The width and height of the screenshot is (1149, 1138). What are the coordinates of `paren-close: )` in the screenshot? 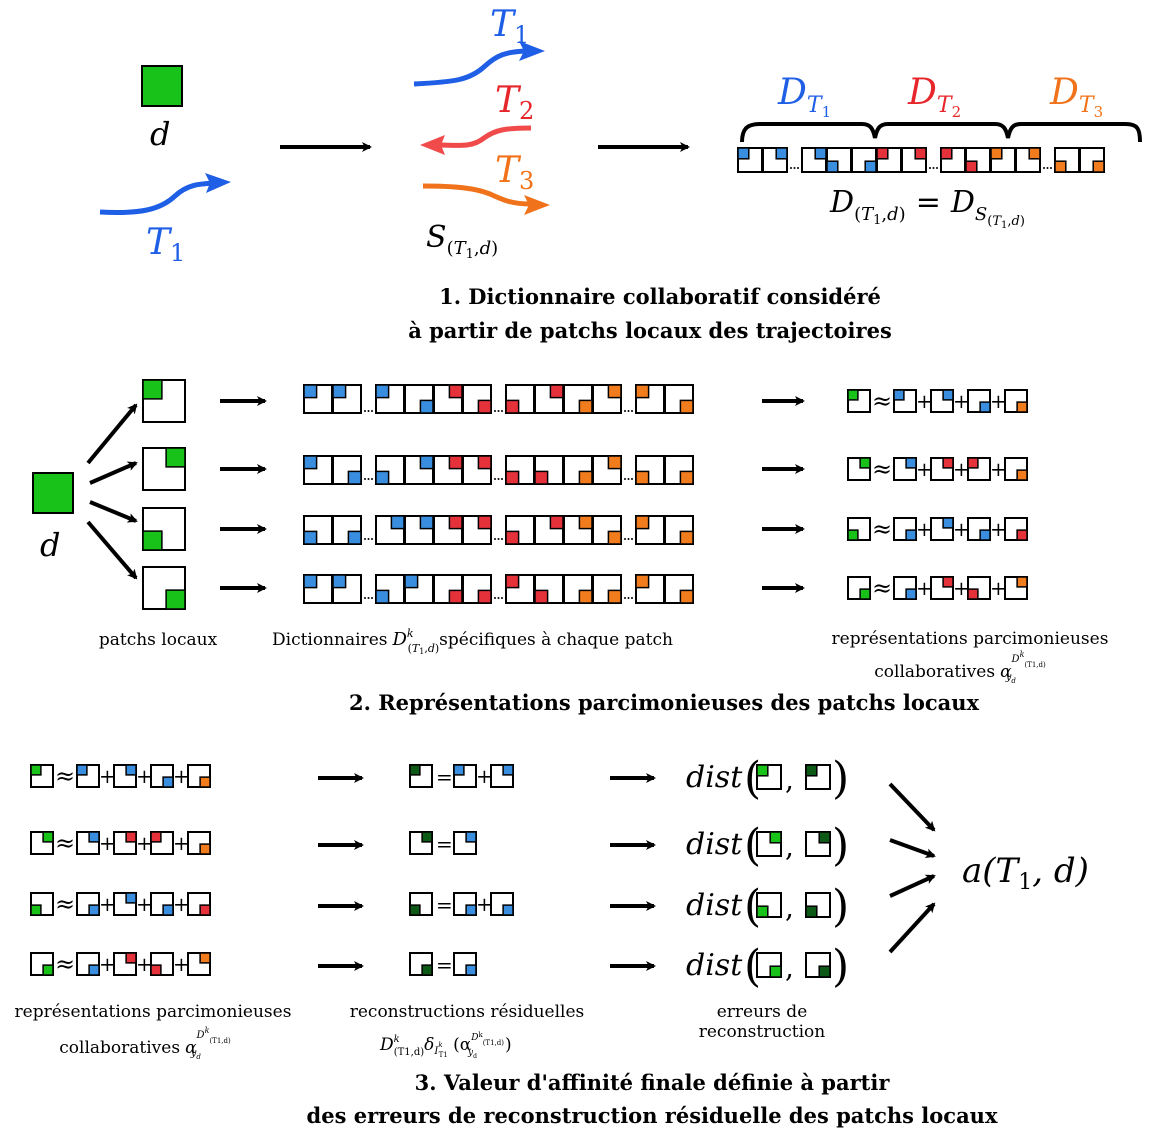 It's located at (840, 845).